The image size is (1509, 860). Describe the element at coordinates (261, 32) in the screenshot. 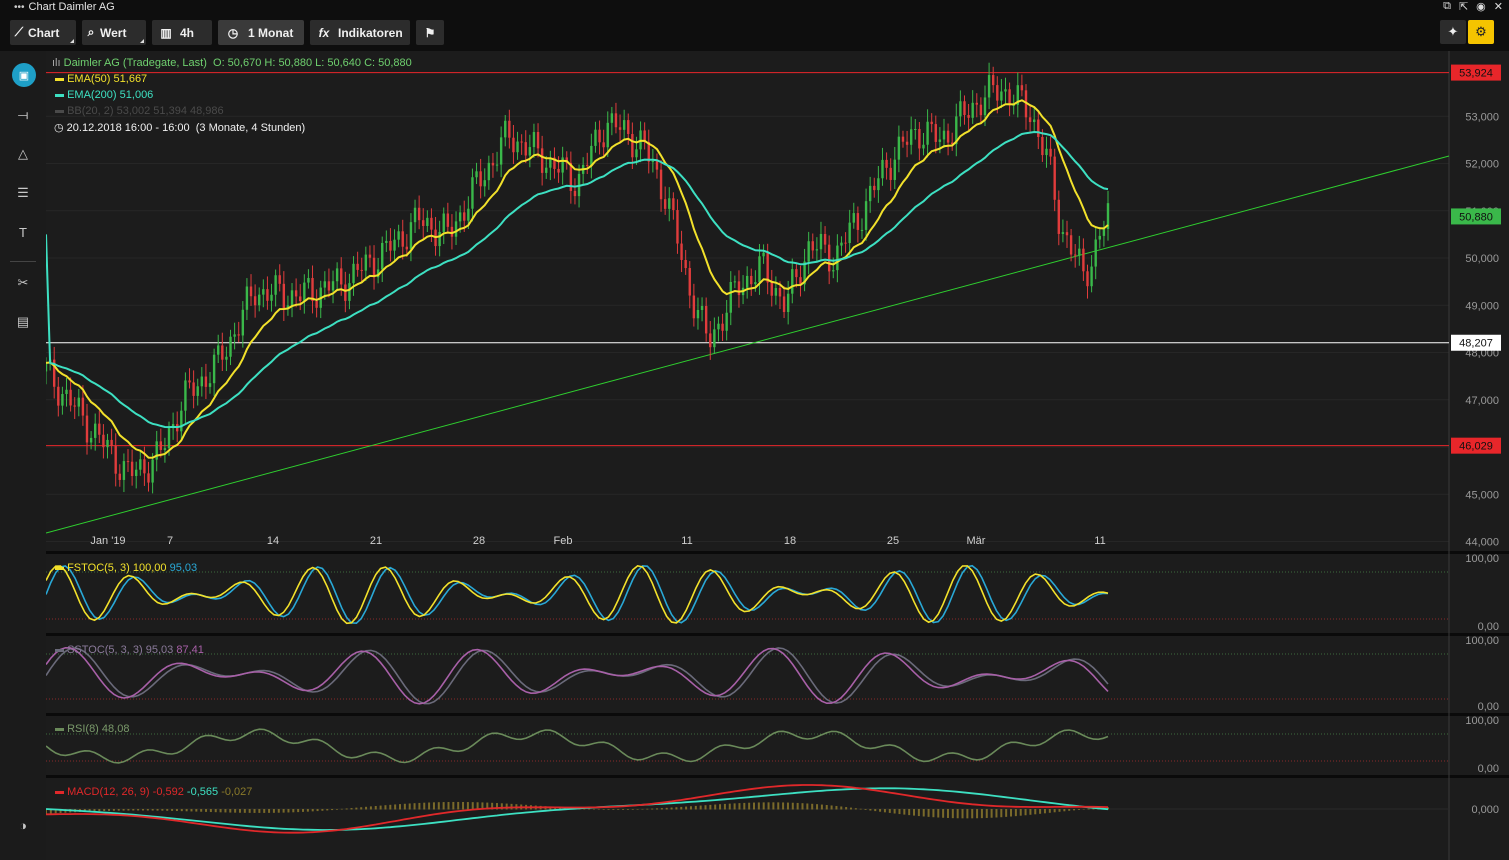

I see `period-button: ◷ 1 Monat` at that location.